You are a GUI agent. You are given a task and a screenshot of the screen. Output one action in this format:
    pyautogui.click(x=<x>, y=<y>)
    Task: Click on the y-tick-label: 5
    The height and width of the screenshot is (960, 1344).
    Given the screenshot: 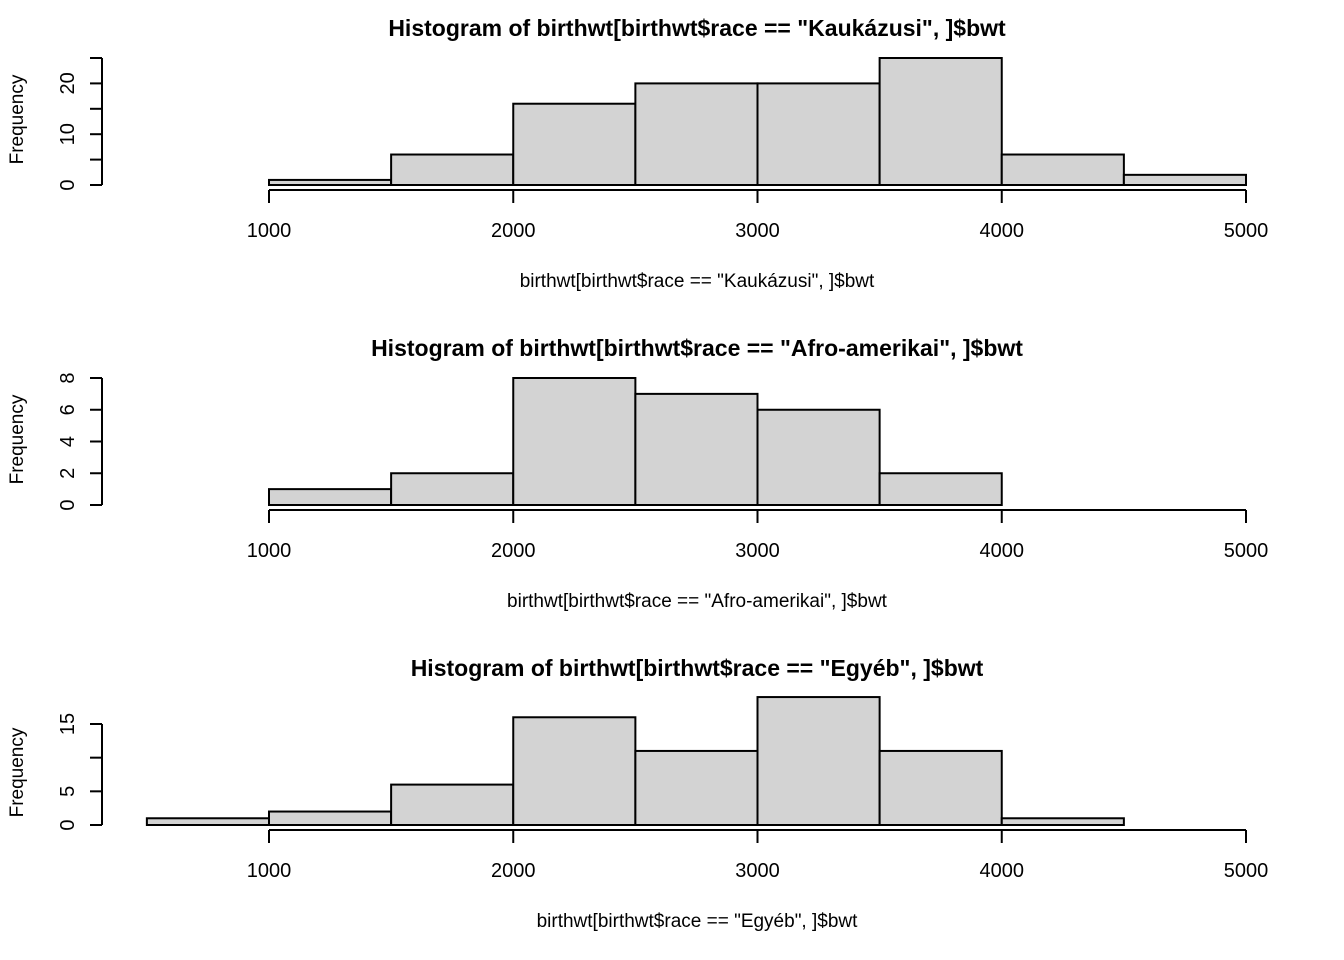 What is the action you would take?
    pyautogui.click(x=68, y=791)
    